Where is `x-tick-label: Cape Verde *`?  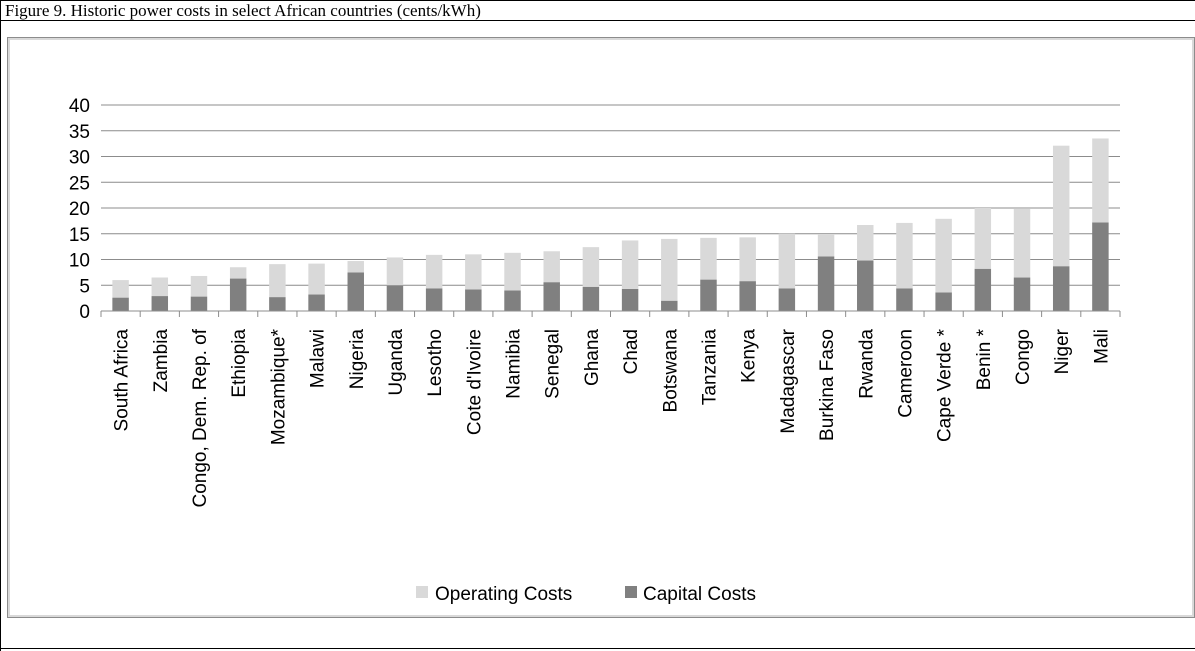
x-tick-label: Cape Verde * is located at coordinates (945, 385).